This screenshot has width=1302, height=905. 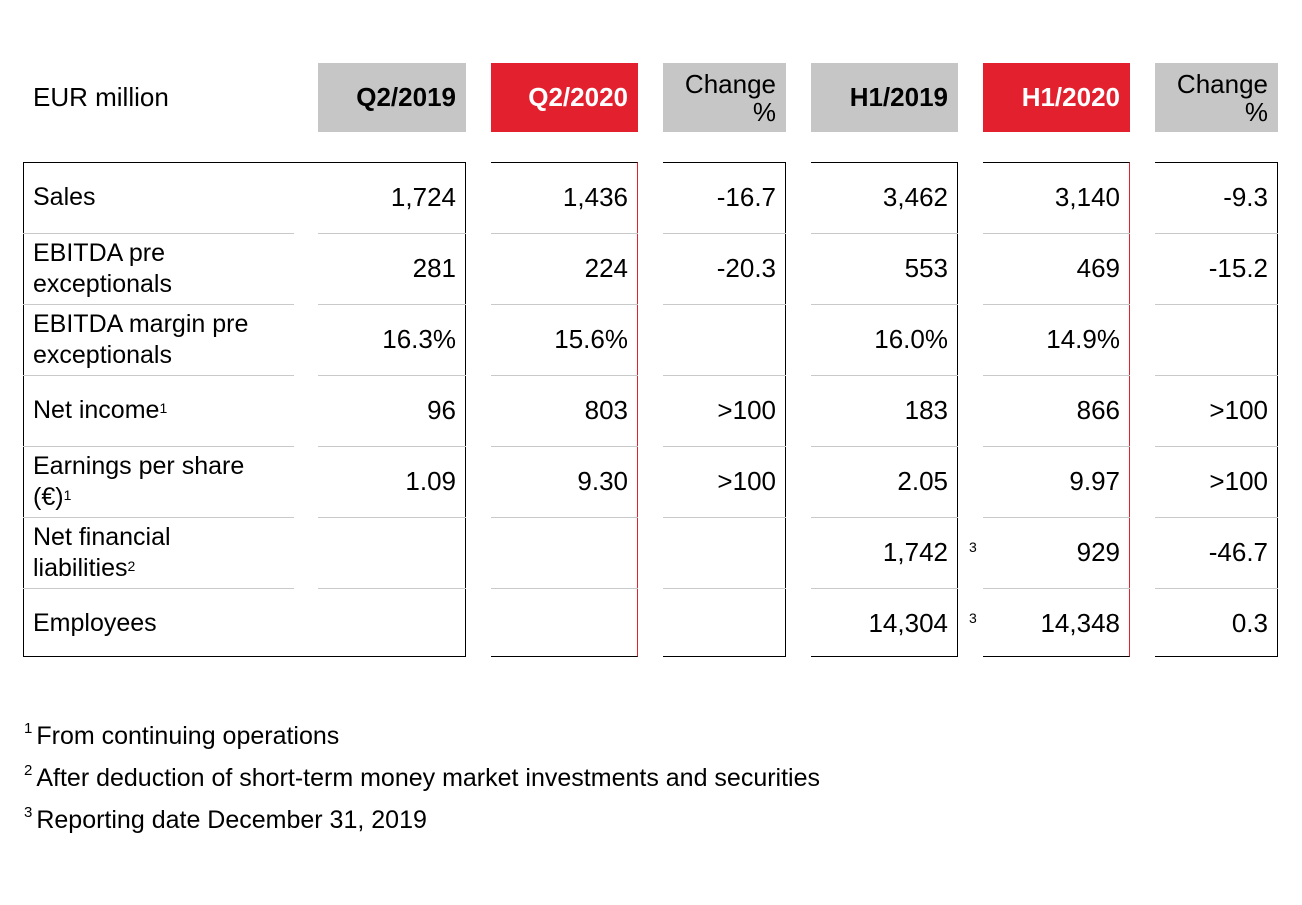 I want to click on cell-h1-2019: 183, so click(x=926, y=410).